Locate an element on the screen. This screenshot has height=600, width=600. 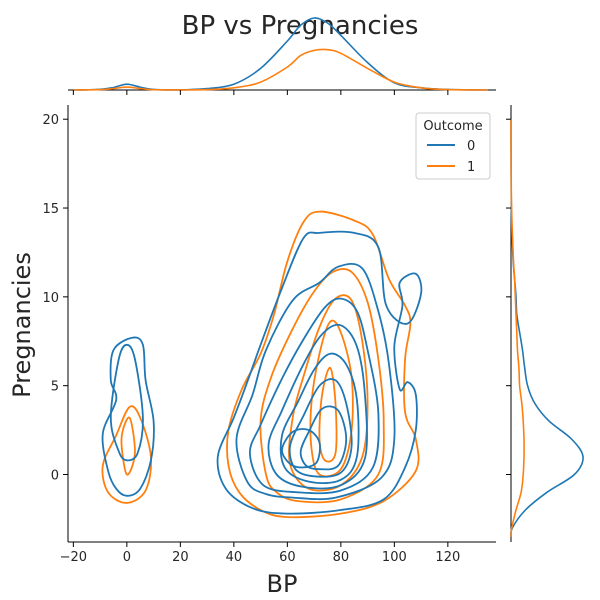
x-tick-label-80: 80 is located at coordinates (341, 557).